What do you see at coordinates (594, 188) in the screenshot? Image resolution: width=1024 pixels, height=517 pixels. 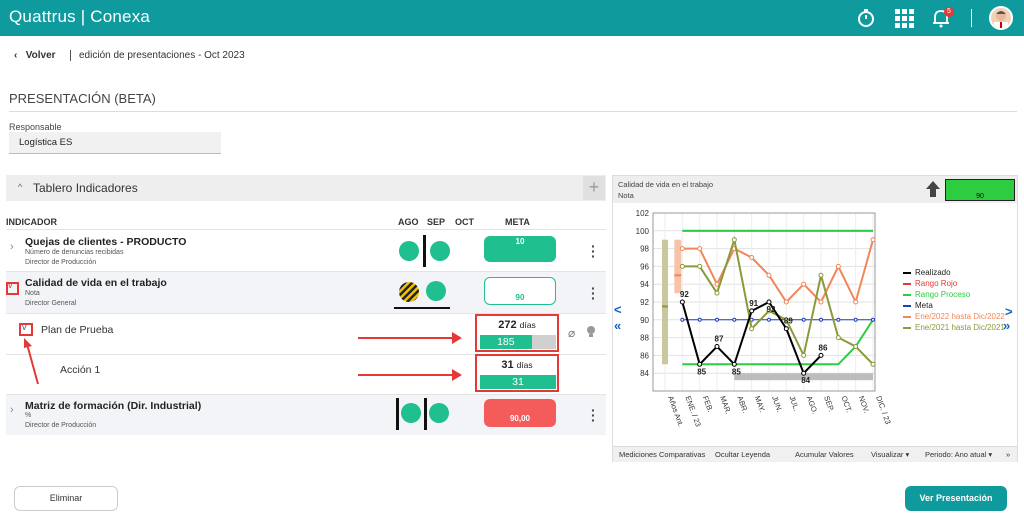 I see `add-indicator-button: +` at bounding box center [594, 188].